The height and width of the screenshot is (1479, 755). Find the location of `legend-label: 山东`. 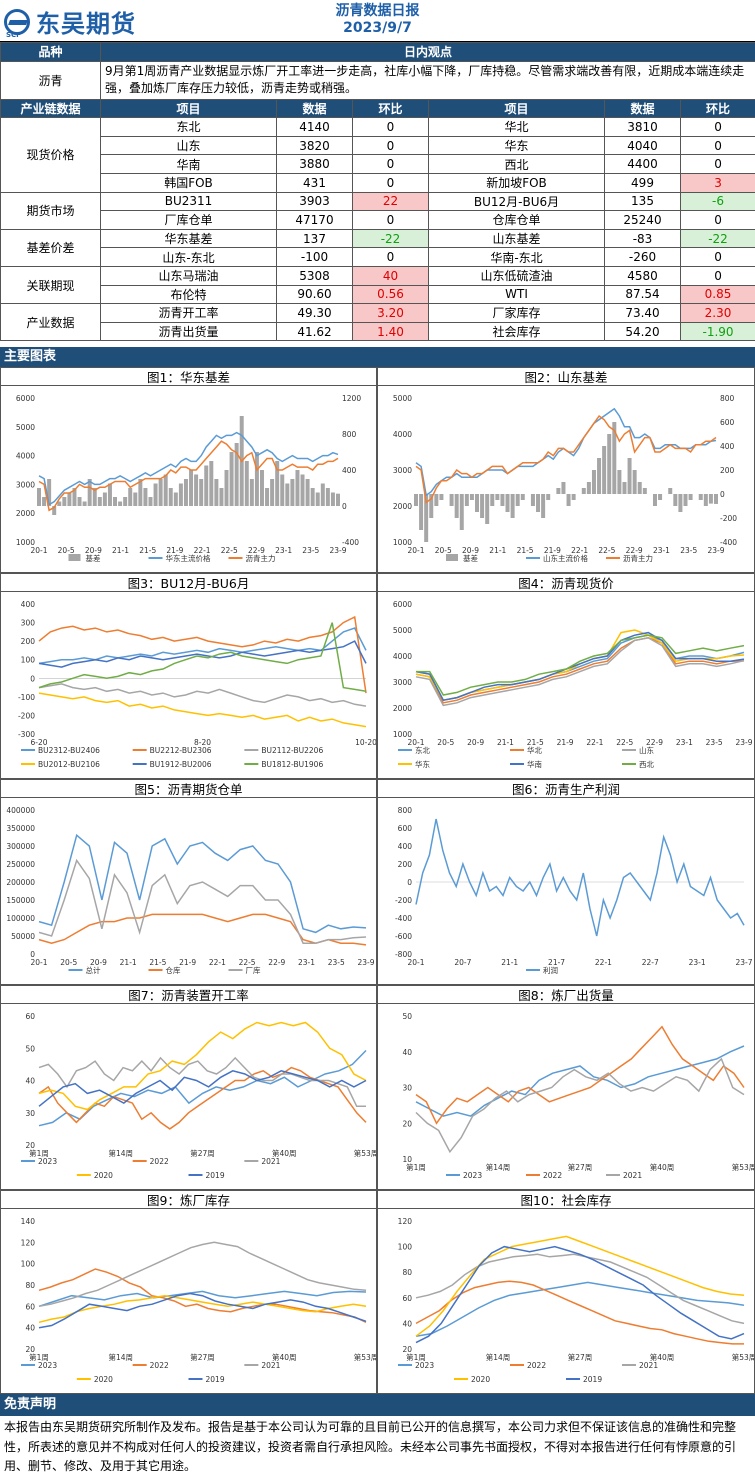

legend-label: 山东 is located at coordinates (646, 750).